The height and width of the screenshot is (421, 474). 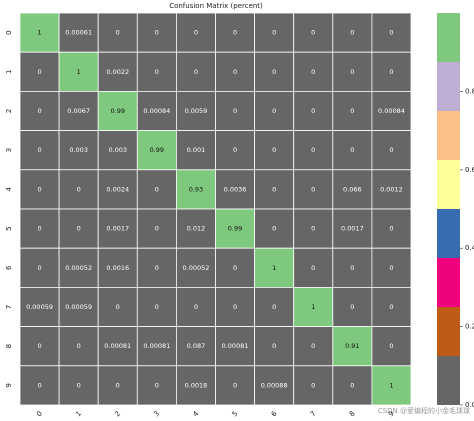 I want to click on cell-label: 0.00084, so click(x=156, y=111).